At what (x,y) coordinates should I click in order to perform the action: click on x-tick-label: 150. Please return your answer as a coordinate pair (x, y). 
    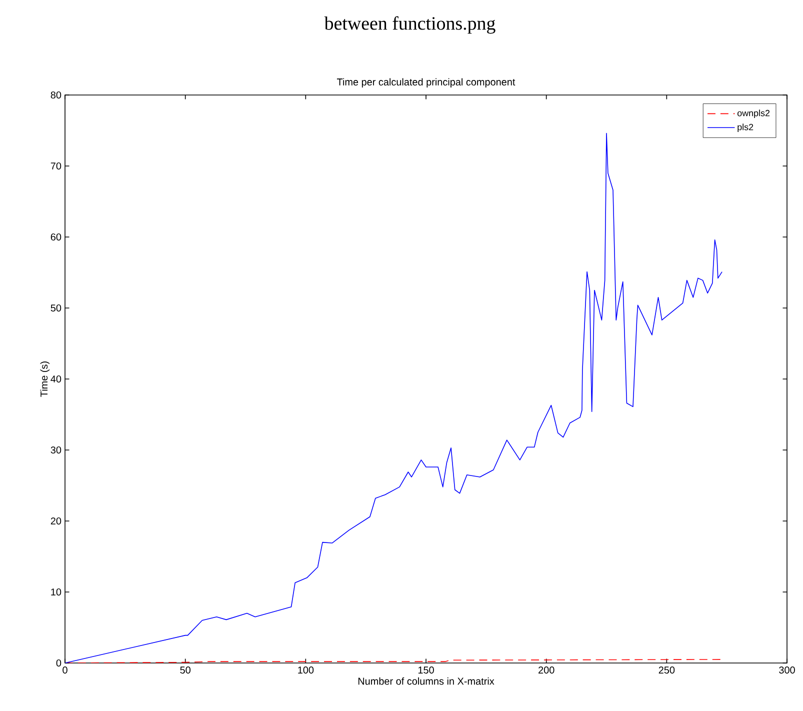
    Looking at the image, I should click on (426, 670).